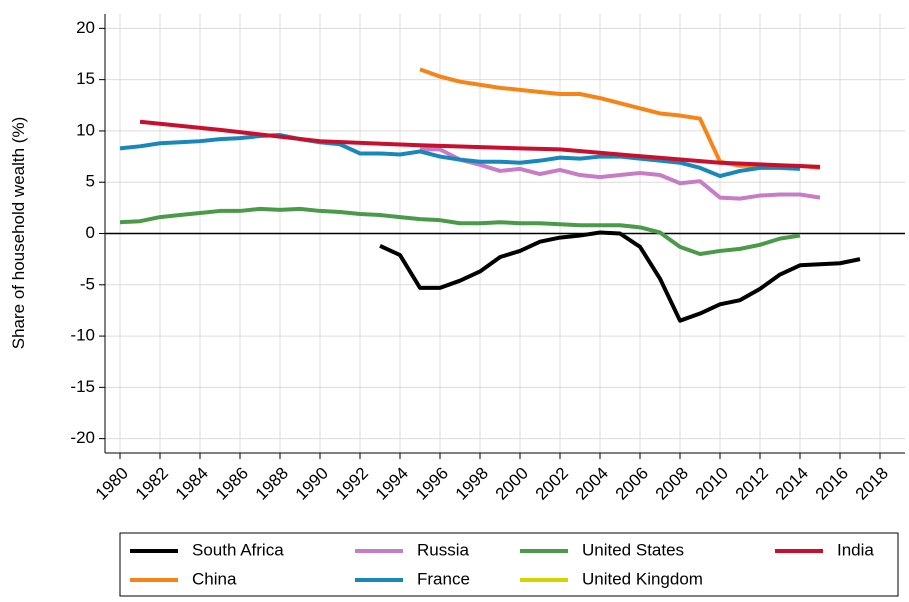 This screenshot has width=909, height=602. Describe the element at coordinates (872, 484) in the screenshot. I see `x-tick-label: 2018` at that location.